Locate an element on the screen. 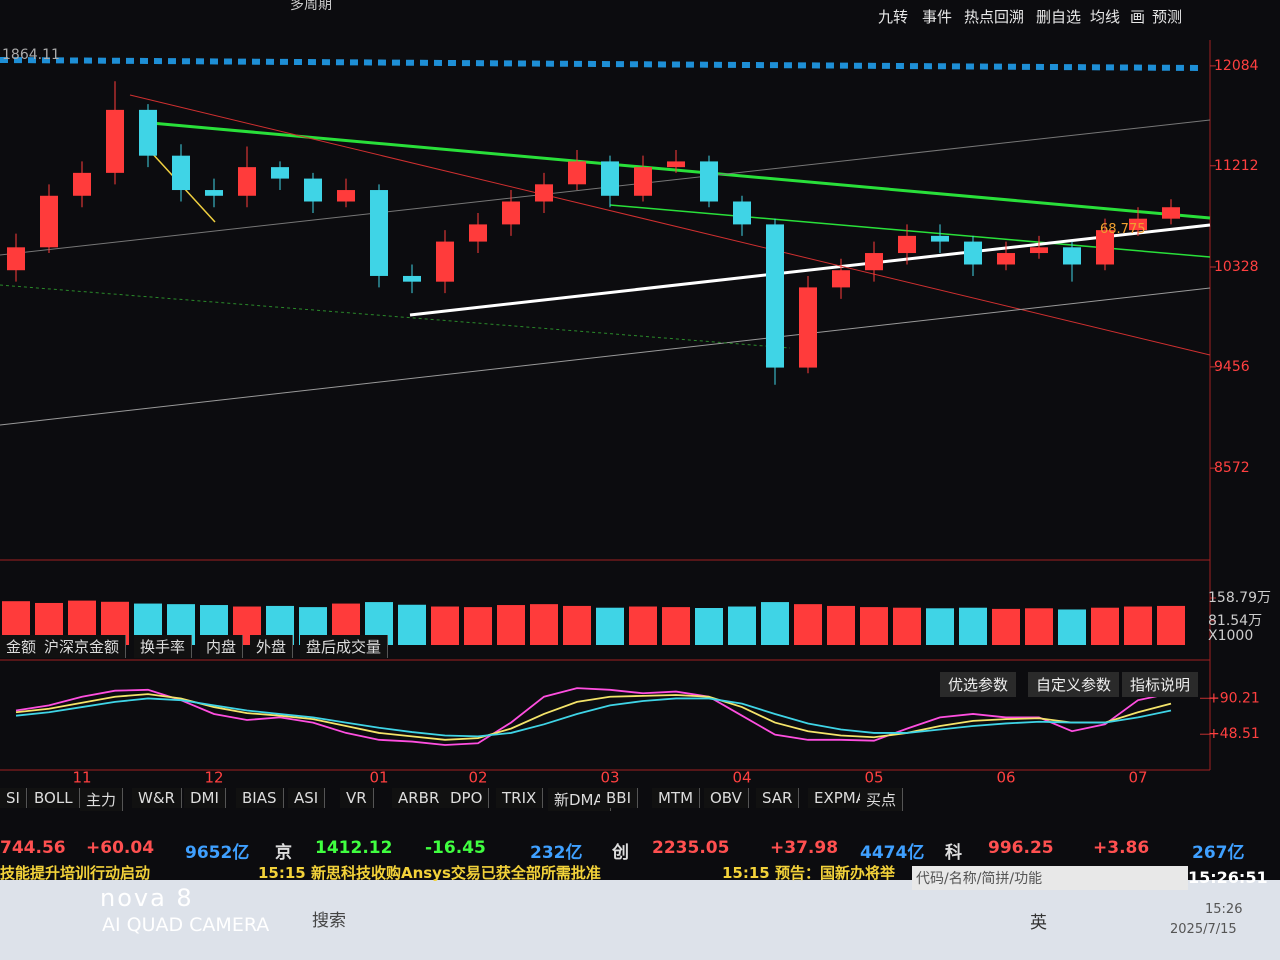  indicator-tab: OBV is located at coordinates (726, 798).